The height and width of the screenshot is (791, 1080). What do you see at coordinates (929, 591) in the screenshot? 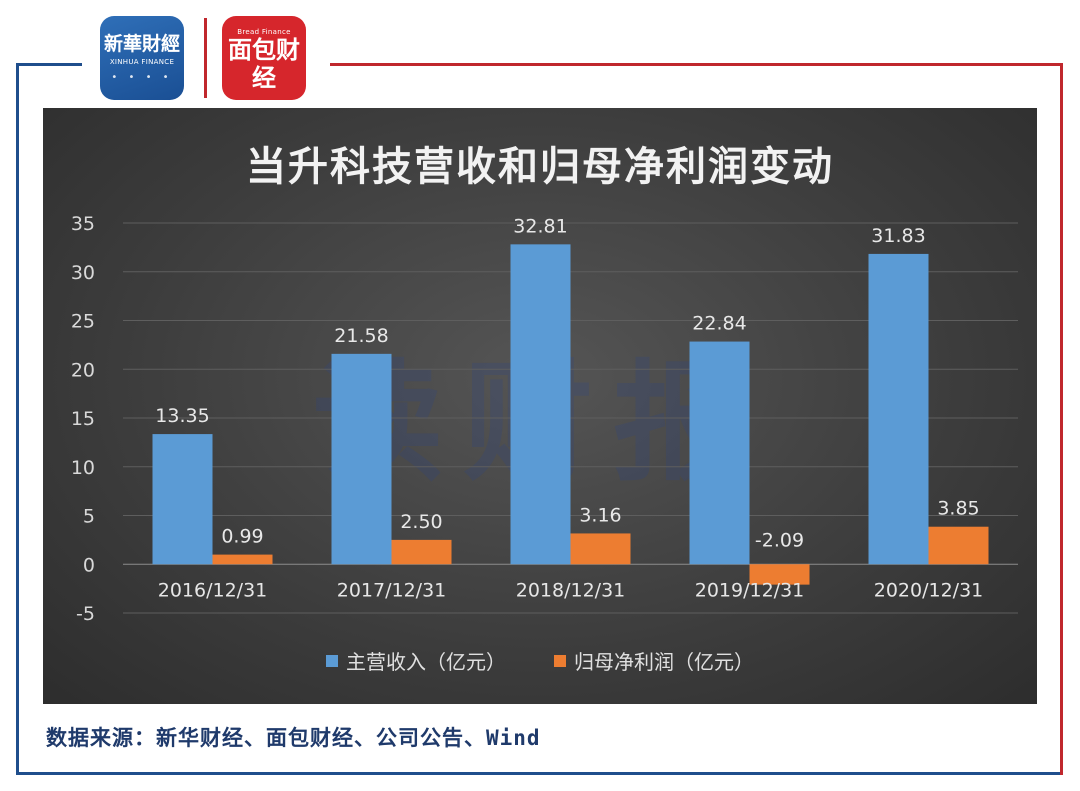
I see `x-category-label: 2020/12/31` at bounding box center [929, 591].